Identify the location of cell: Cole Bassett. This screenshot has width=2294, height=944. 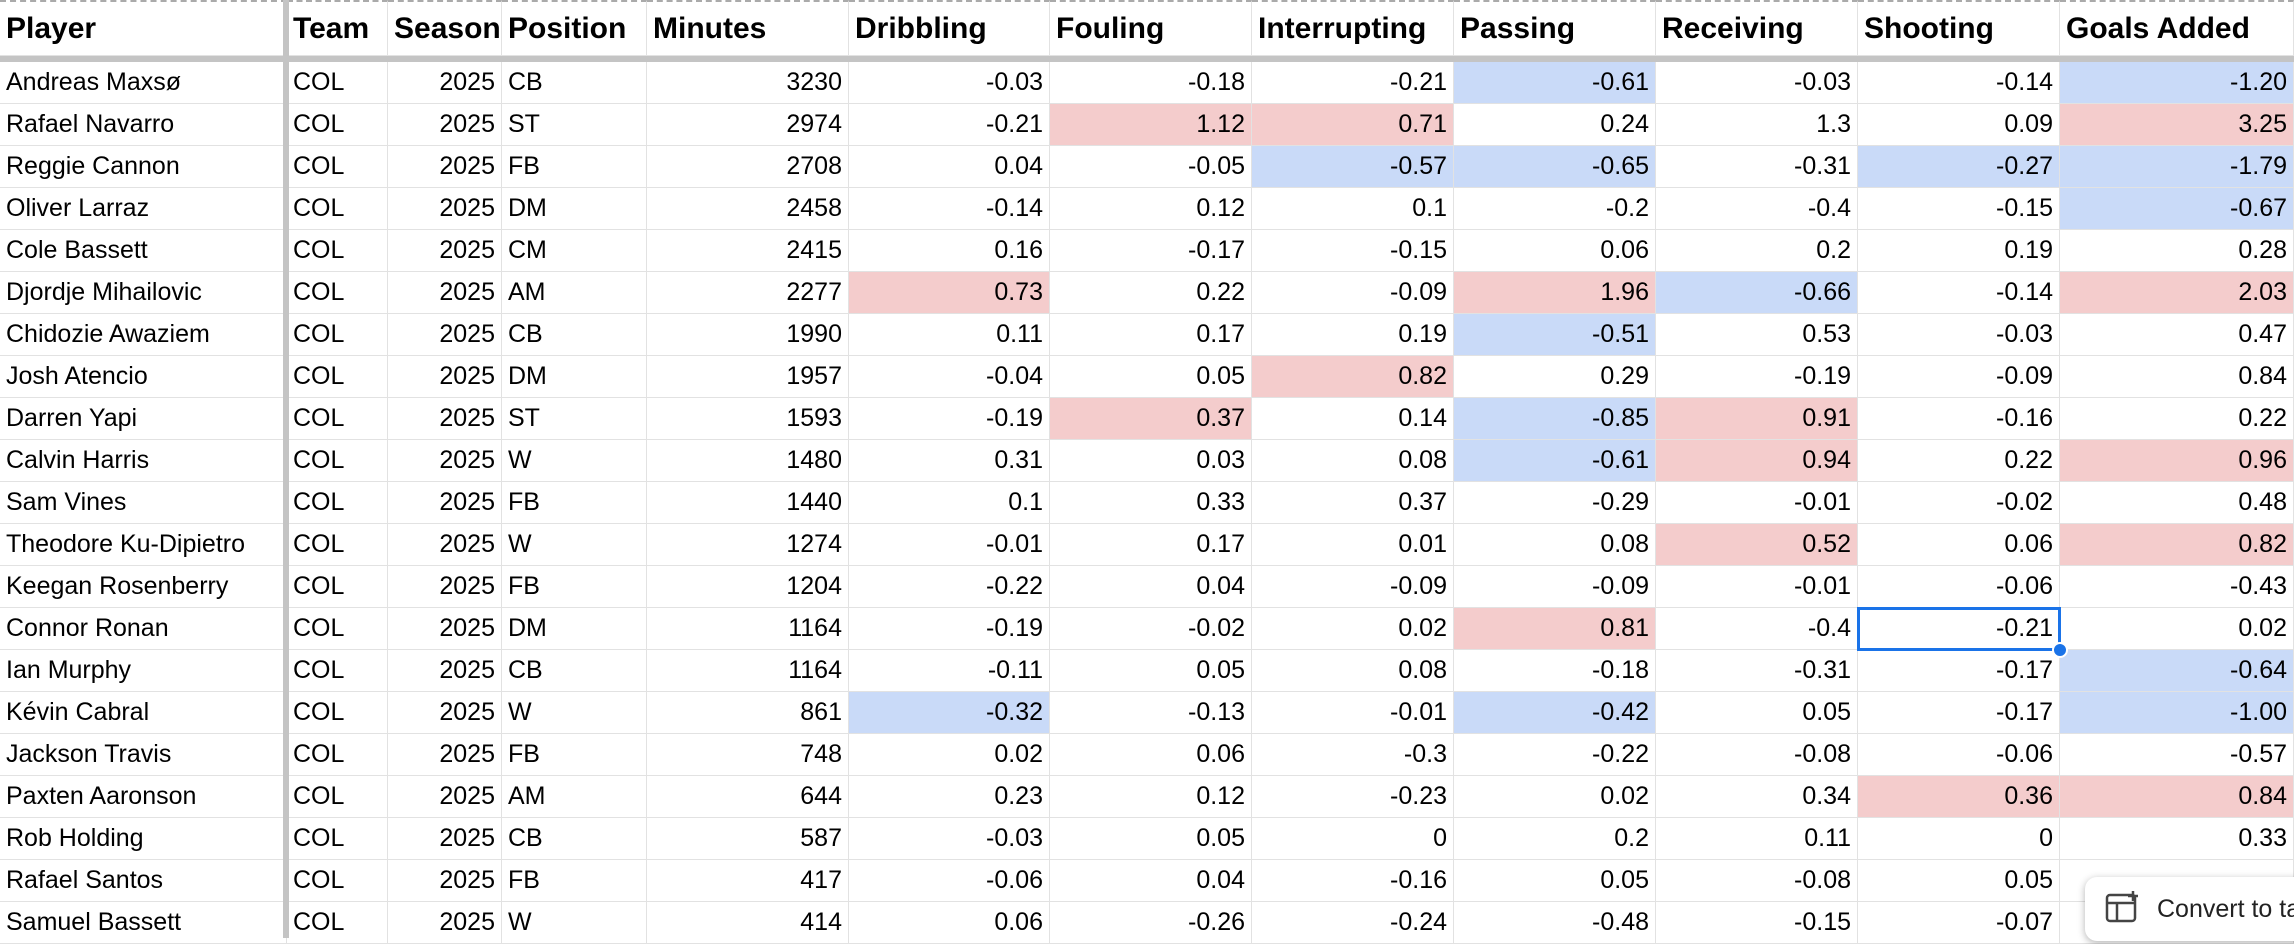
(143, 251).